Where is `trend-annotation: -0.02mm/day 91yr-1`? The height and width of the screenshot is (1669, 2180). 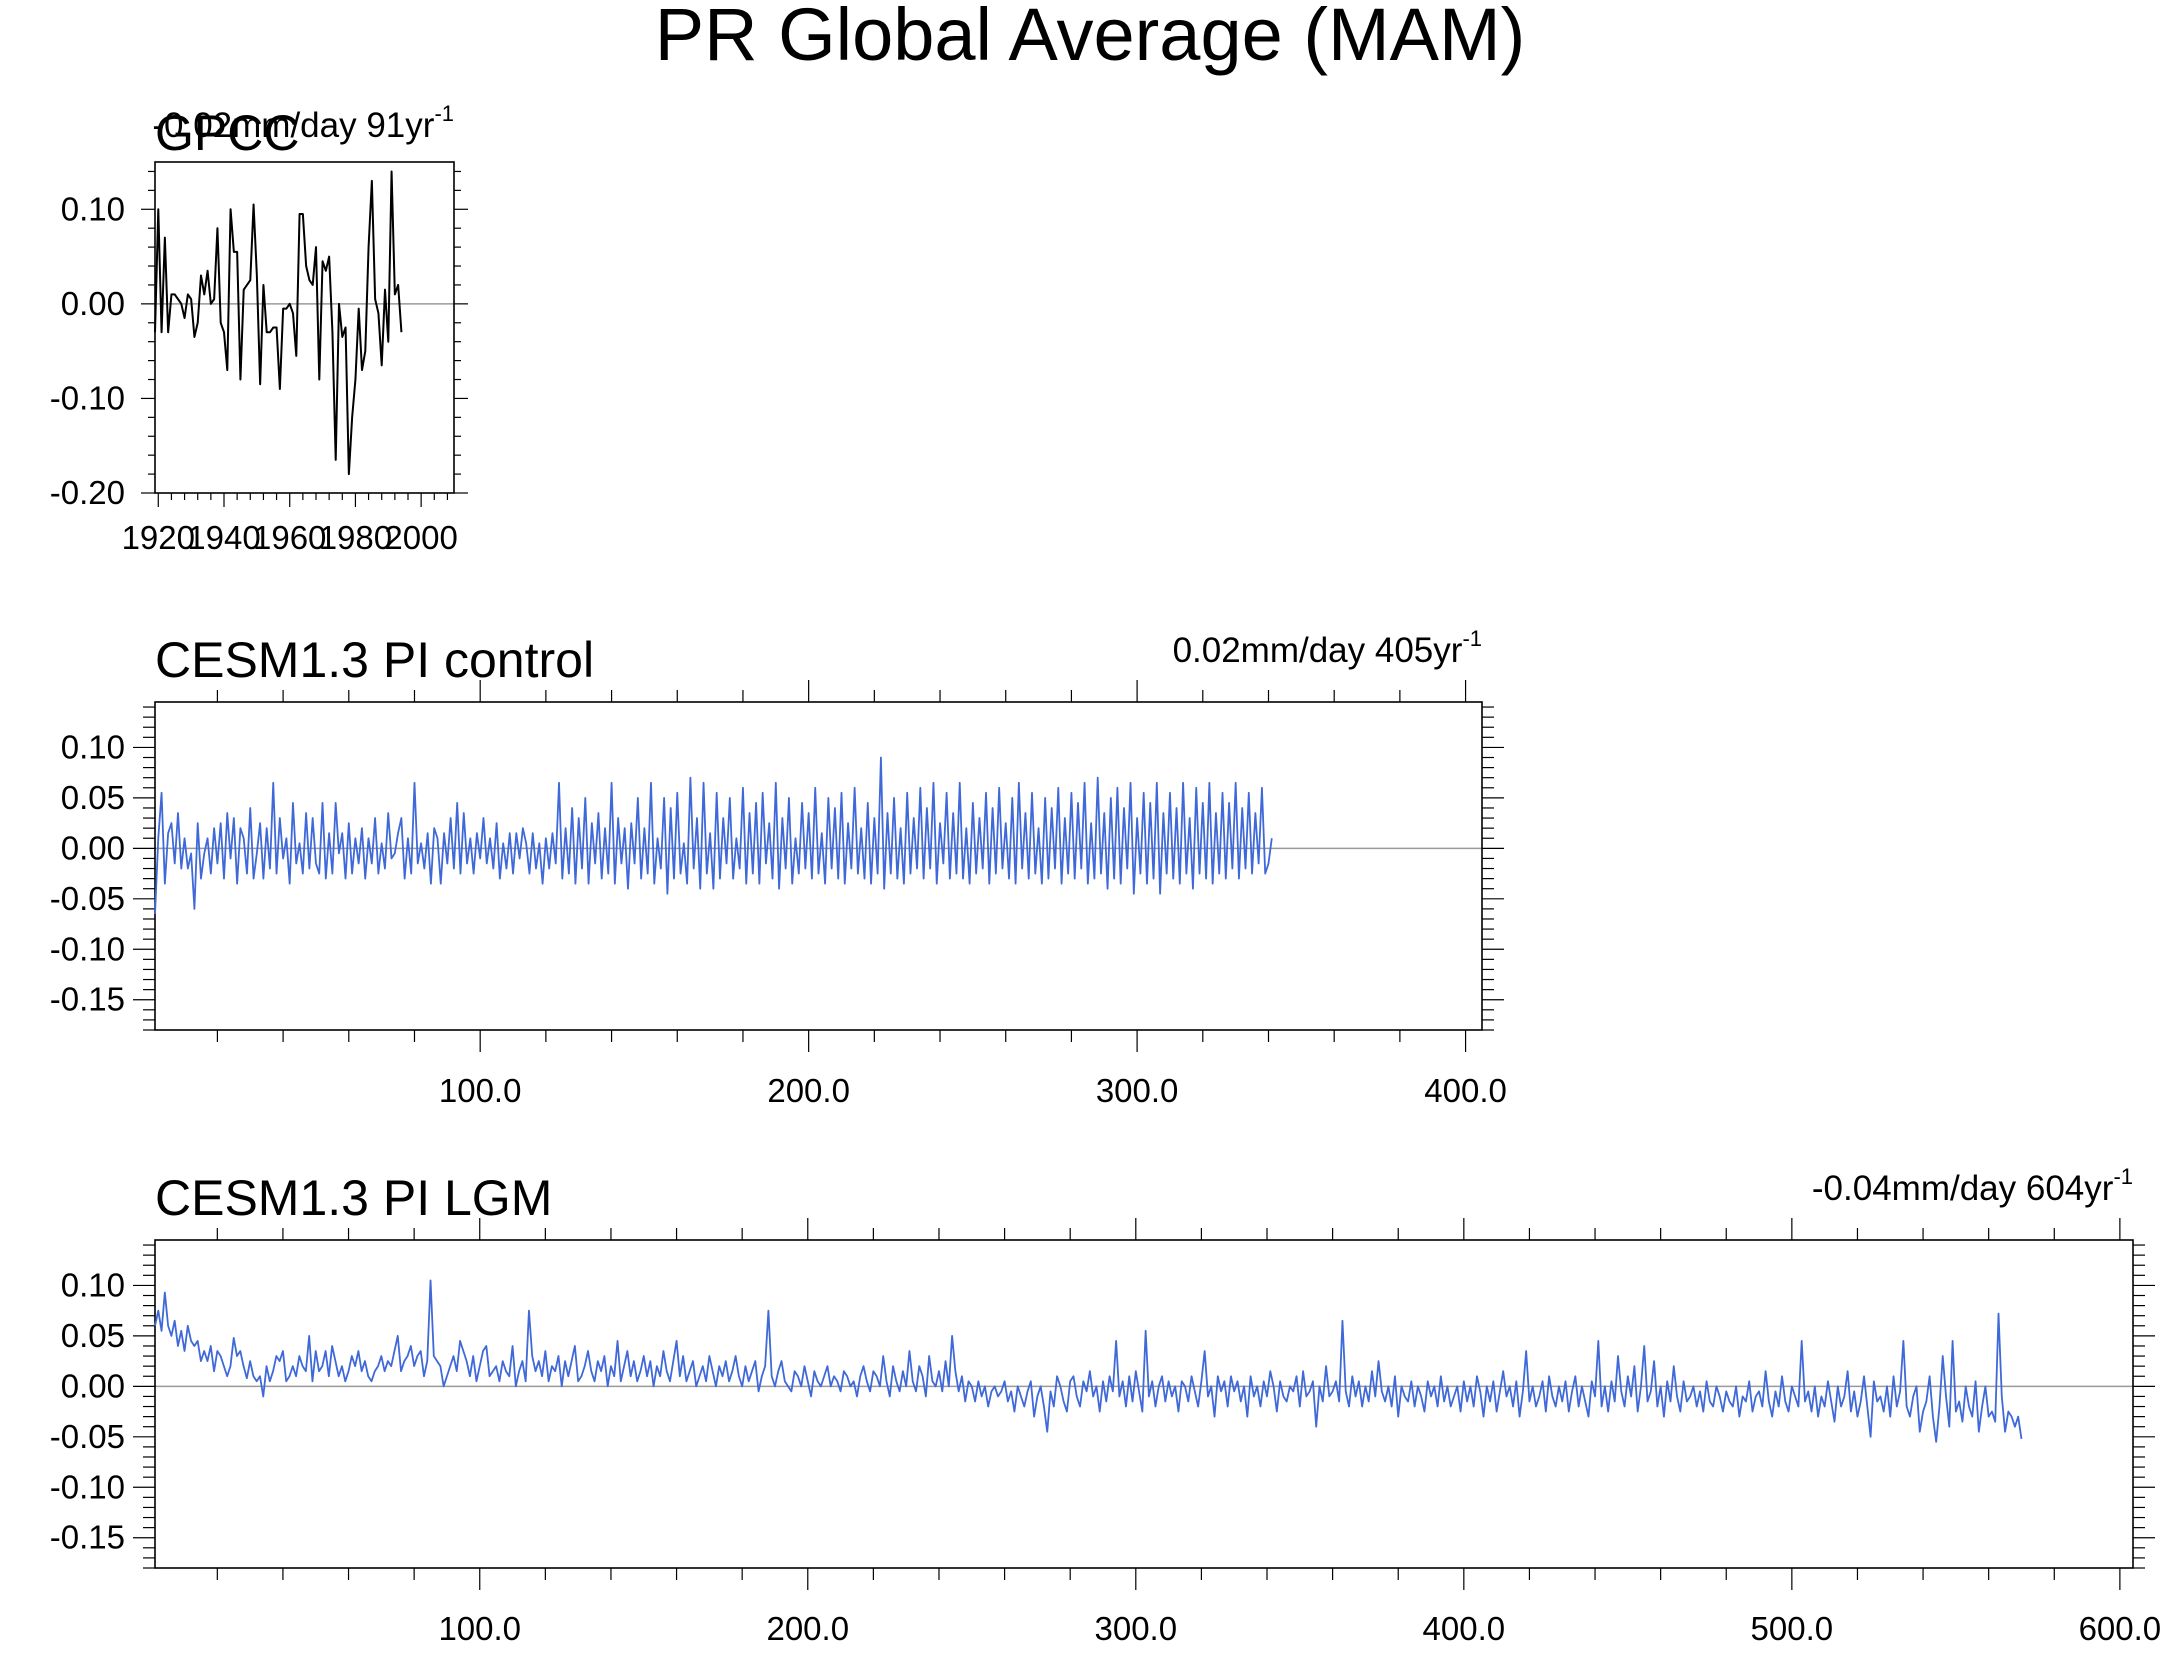
trend-annotation: -0.02mm/day 91yr-1 is located at coordinates (303, 123).